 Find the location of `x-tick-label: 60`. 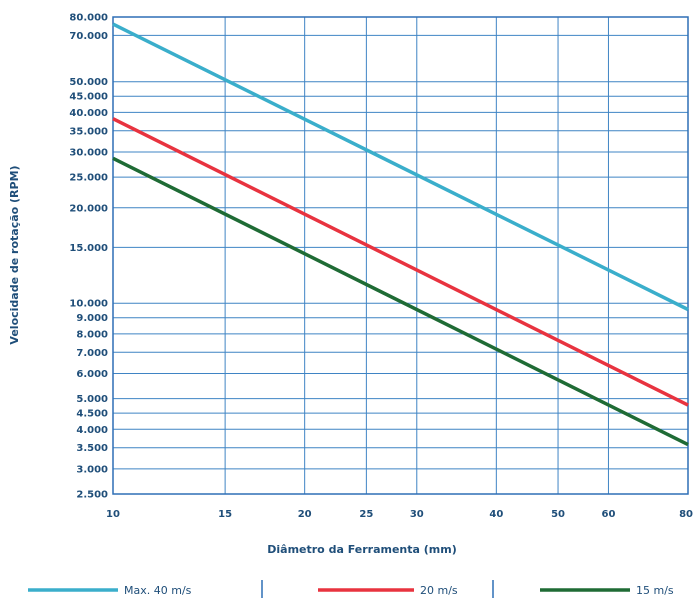

x-tick-label: 60 is located at coordinates (608, 514).